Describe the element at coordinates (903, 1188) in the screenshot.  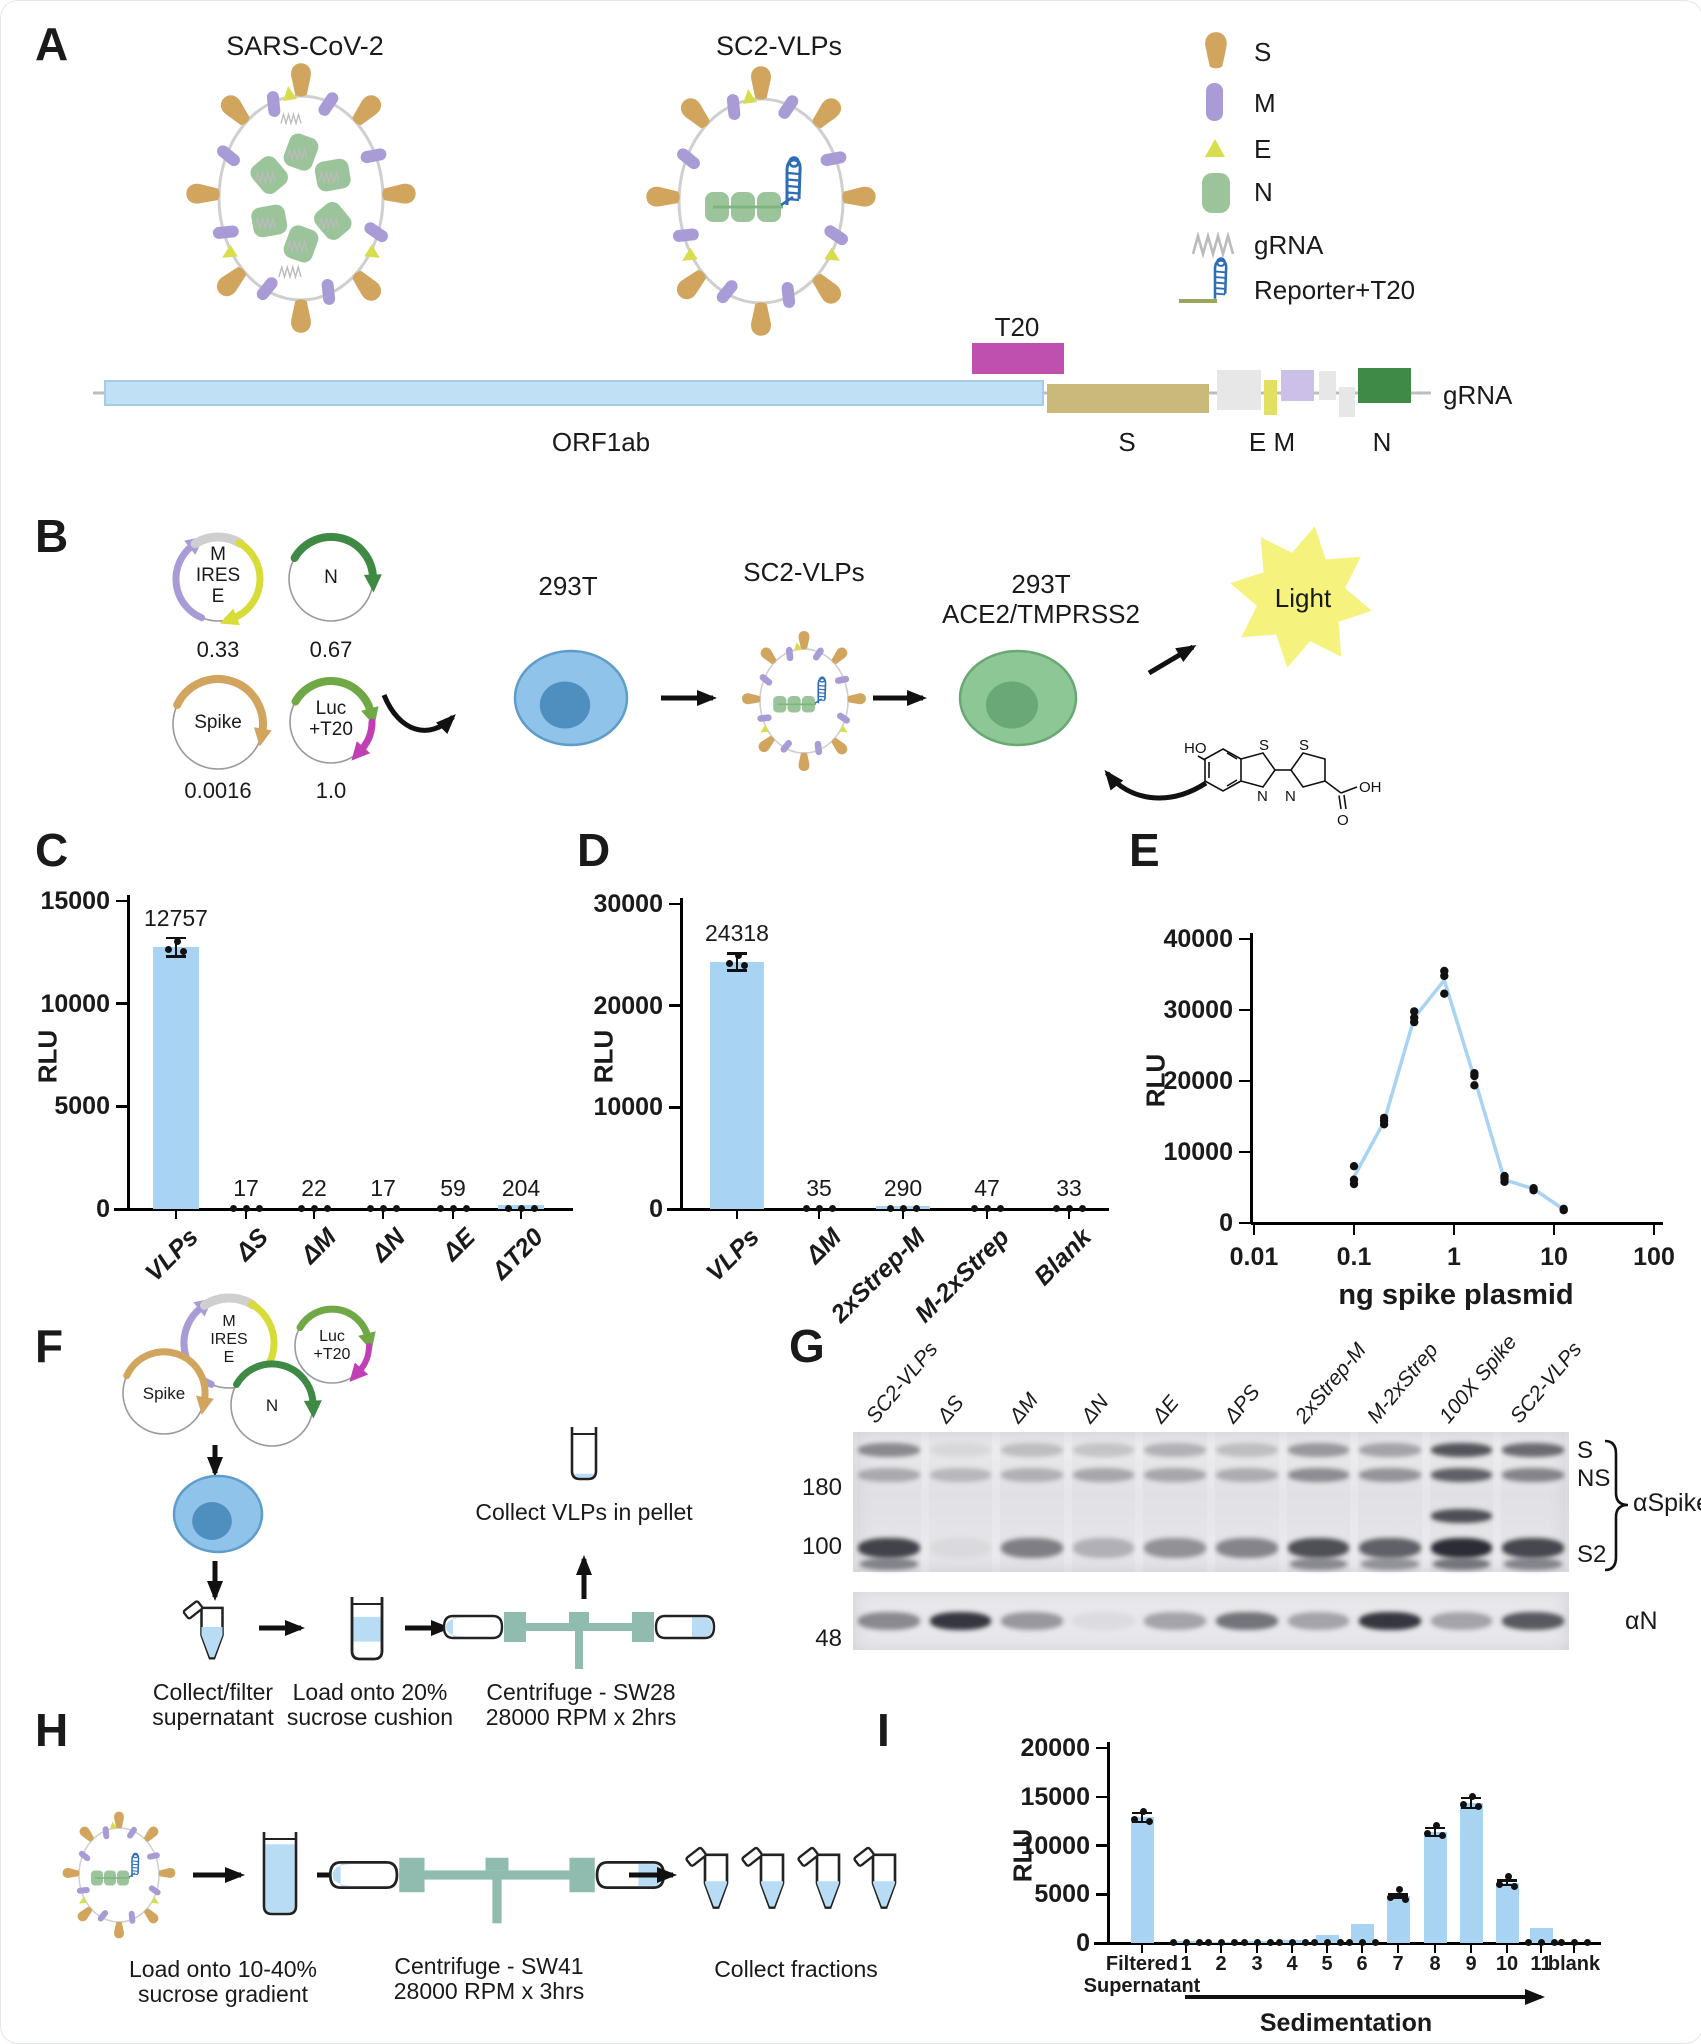
I see `bar-value-label: 290` at that location.